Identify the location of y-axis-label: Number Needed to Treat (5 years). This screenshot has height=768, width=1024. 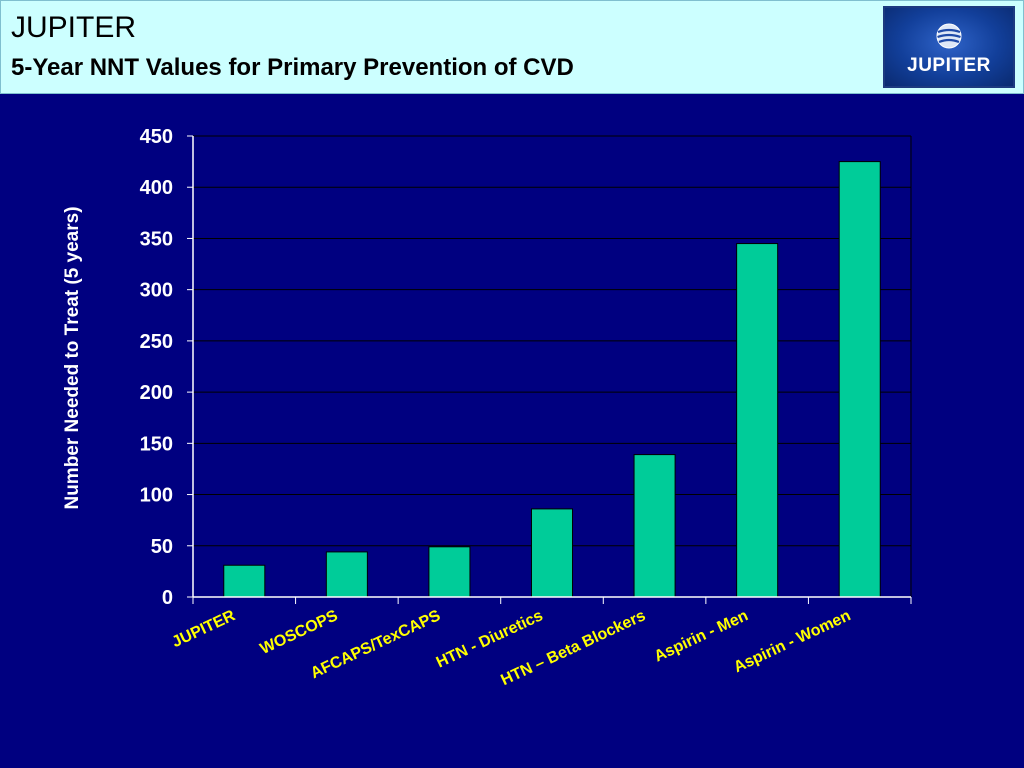
(72, 357).